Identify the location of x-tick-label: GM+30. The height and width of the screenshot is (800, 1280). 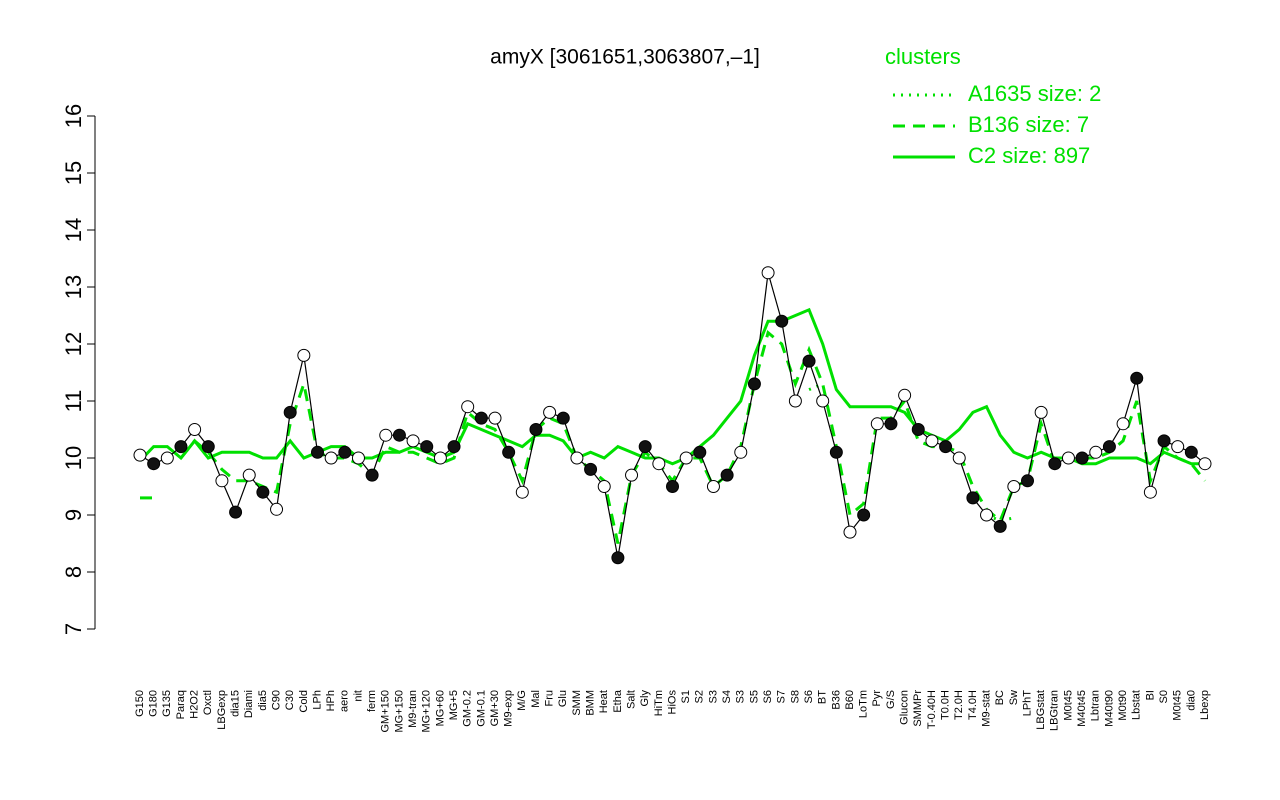
(495, 708).